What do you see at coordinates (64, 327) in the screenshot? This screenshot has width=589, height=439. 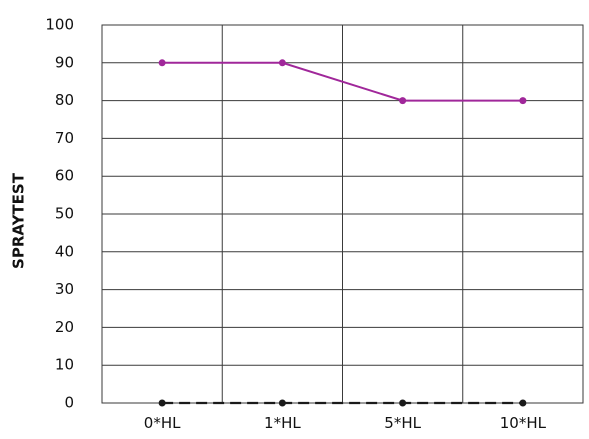 I see `y-tick-label: 20` at bounding box center [64, 327].